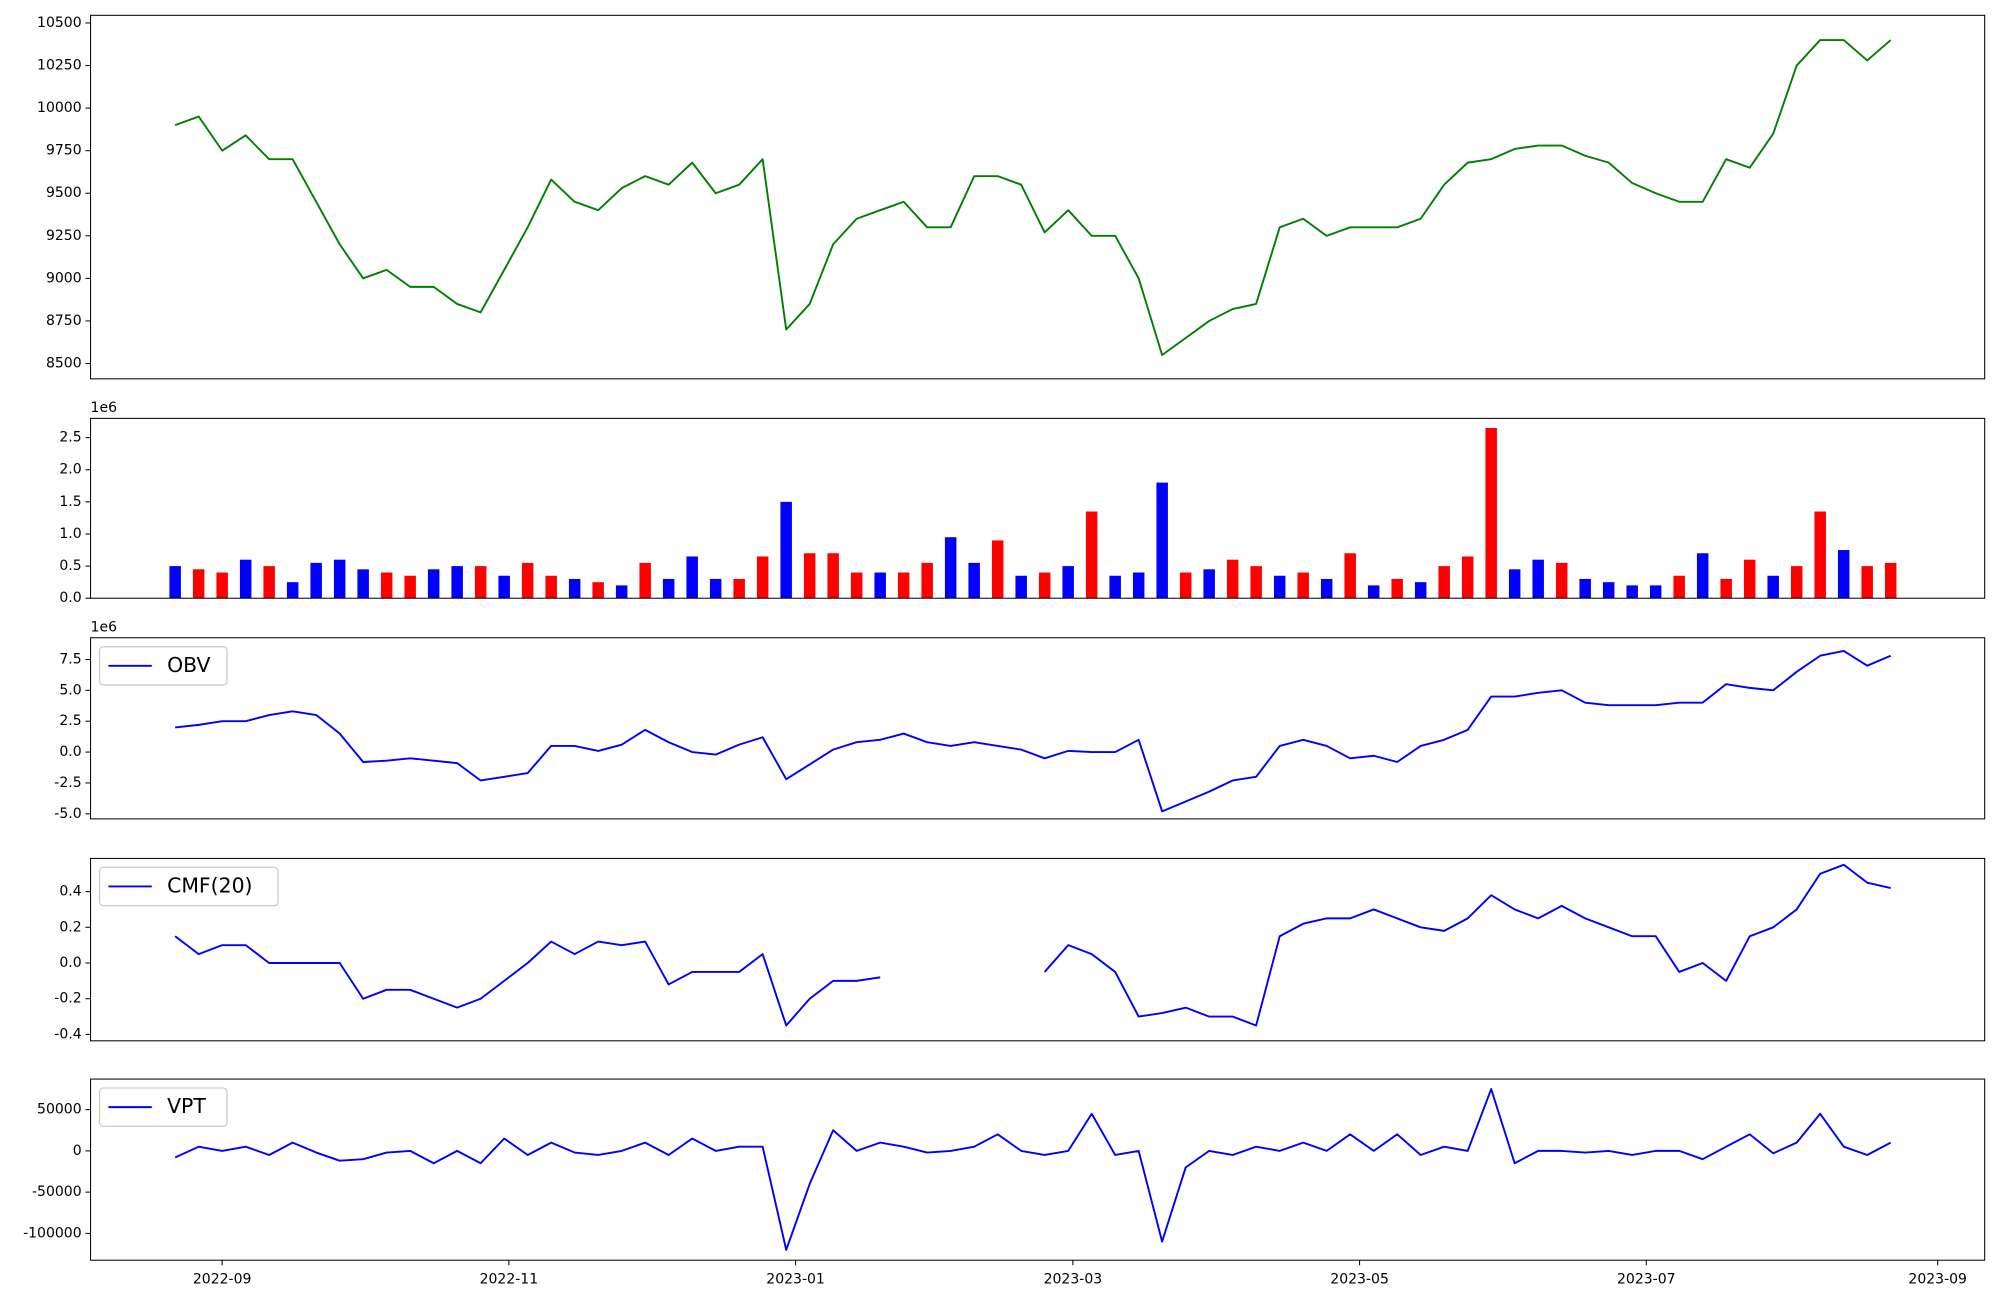 The image size is (2000, 1300). What do you see at coordinates (188, 665) in the screenshot?
I see `legend-label: OBV` at bounding box center [188, 665].